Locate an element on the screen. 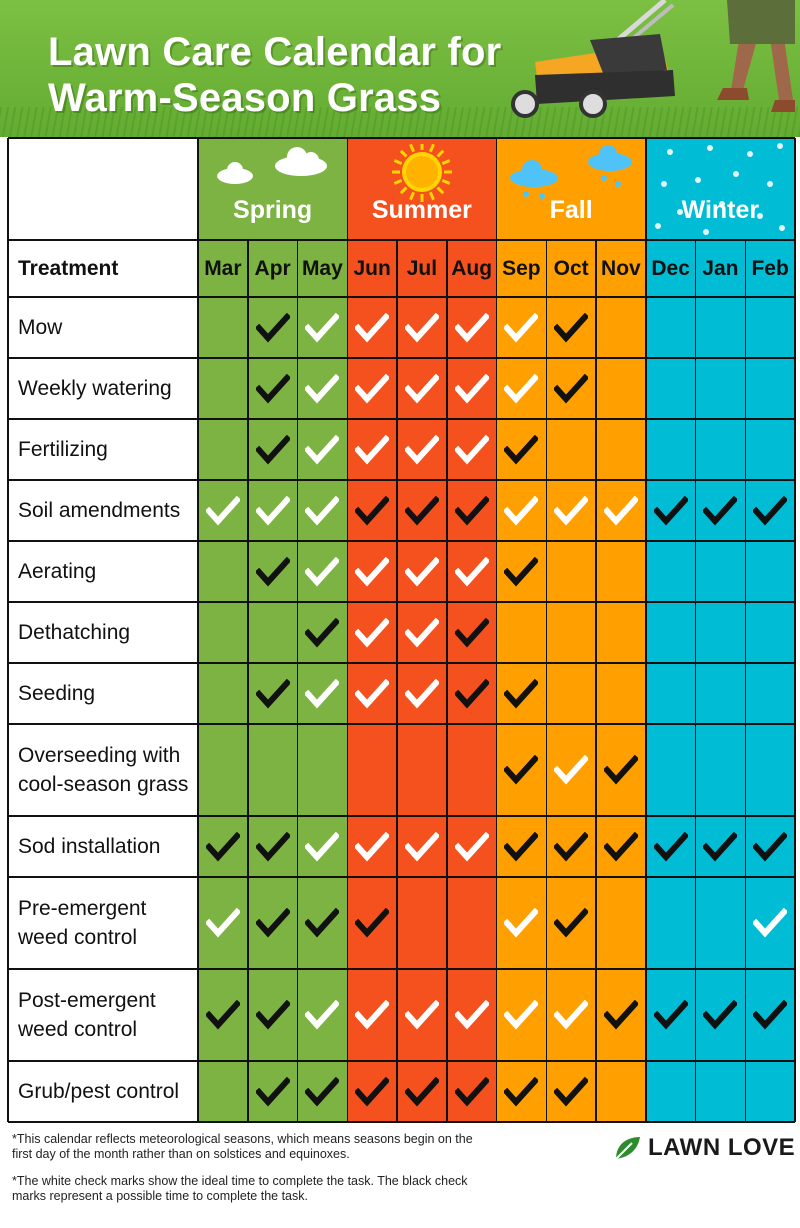 The height and width of the screenshot is (1228, 800). season-label: Summer is located at coordinates (421, 210).